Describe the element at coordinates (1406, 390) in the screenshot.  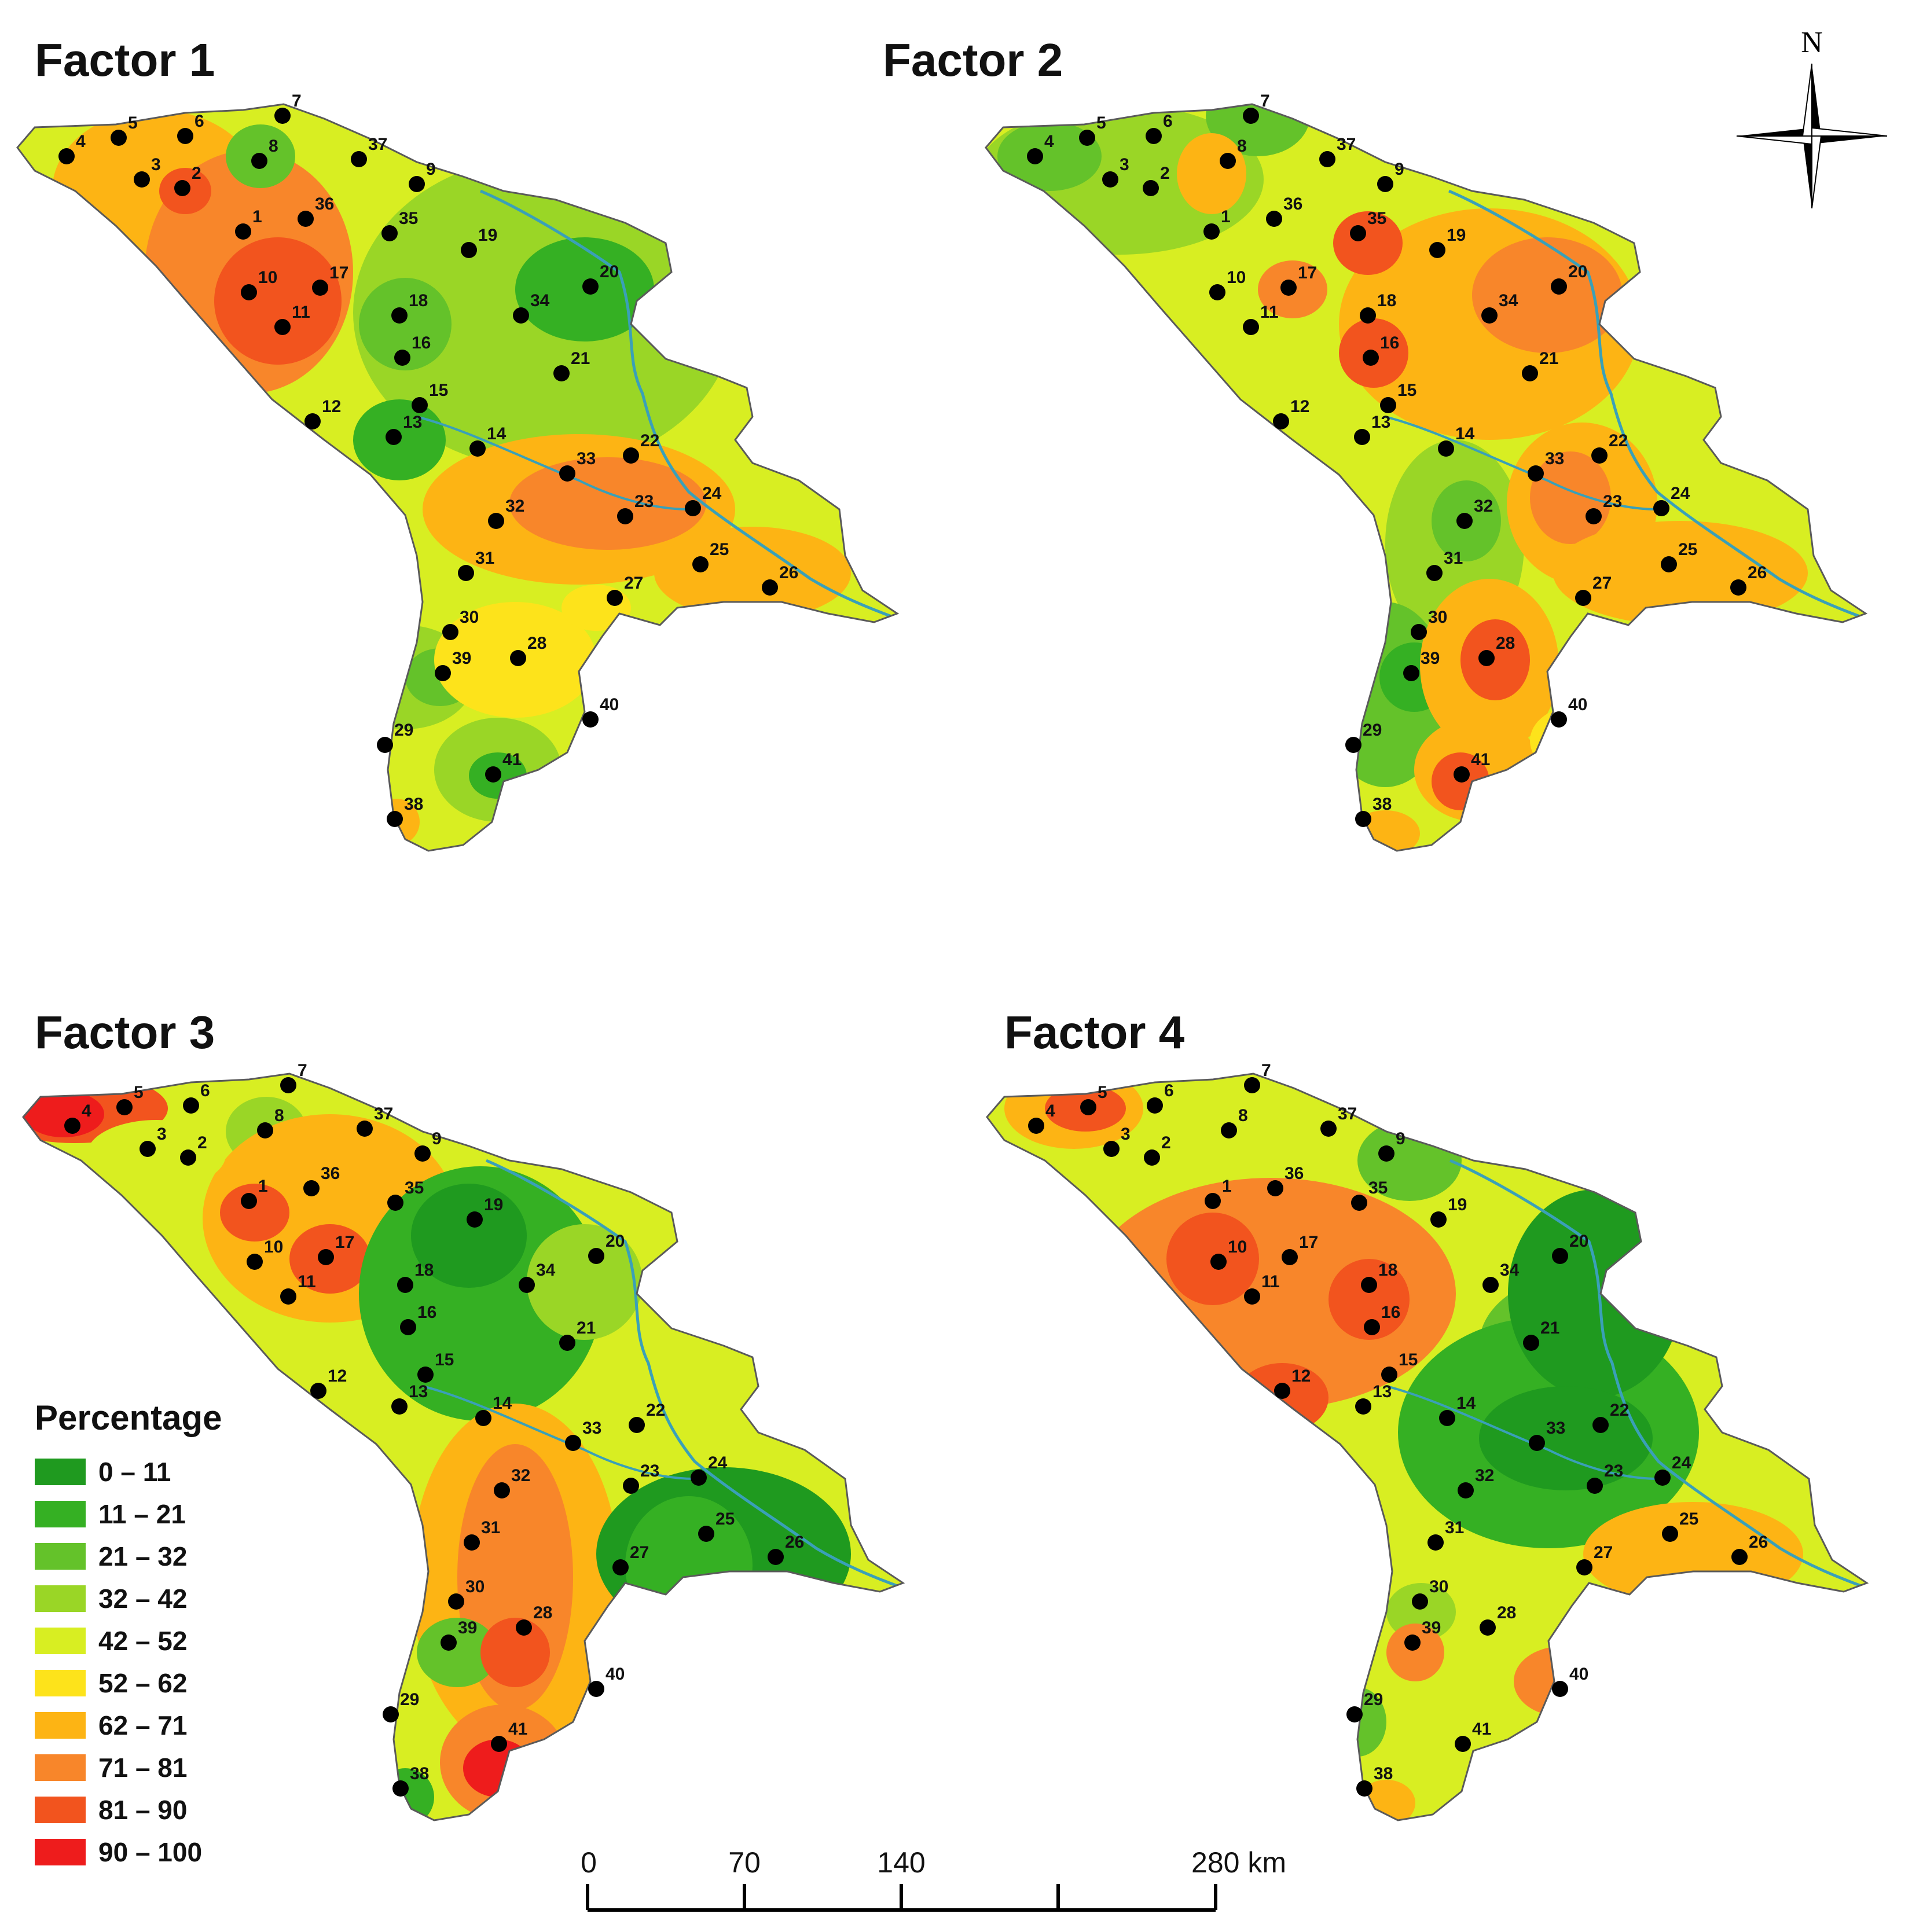
I see `station-label: 15` at that location.